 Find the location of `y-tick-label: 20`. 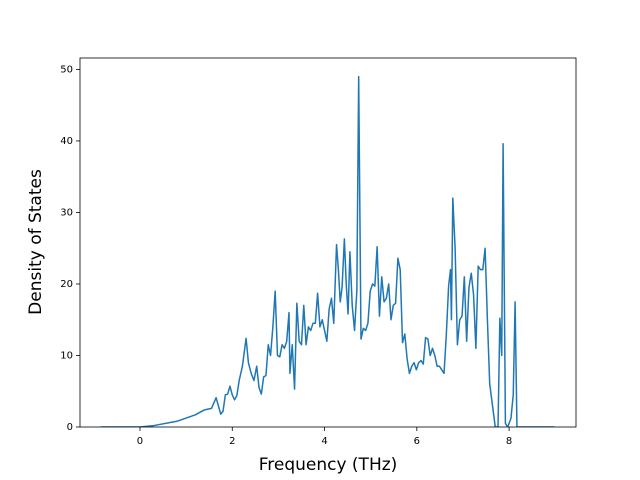

y-tick-label: 20 is located at coordinates (66, 284).